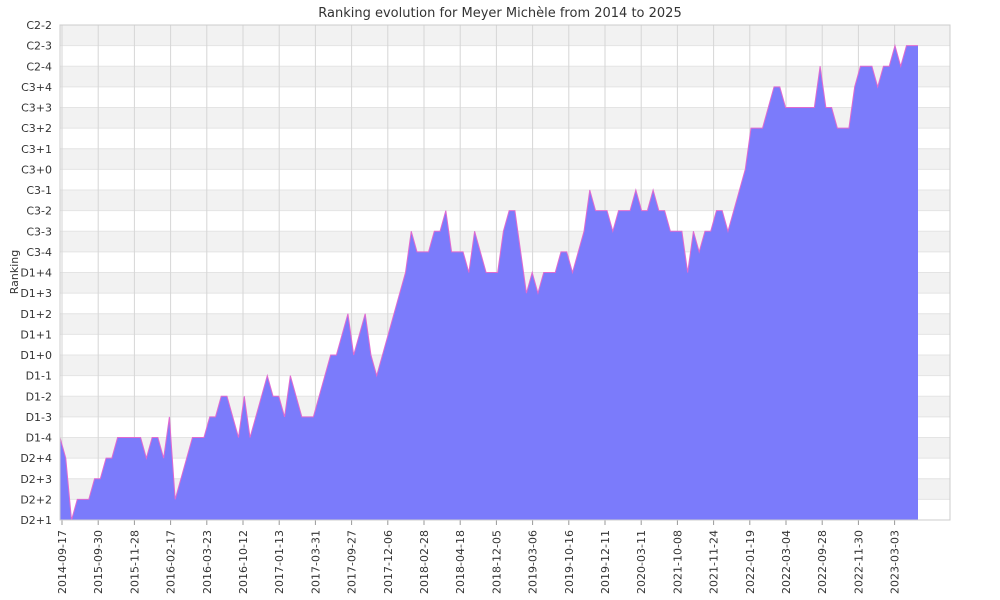  Describe the element at coordinates (822, 562) in the screenshot. I see `x-tick-label: 2022-09-28` at that location.